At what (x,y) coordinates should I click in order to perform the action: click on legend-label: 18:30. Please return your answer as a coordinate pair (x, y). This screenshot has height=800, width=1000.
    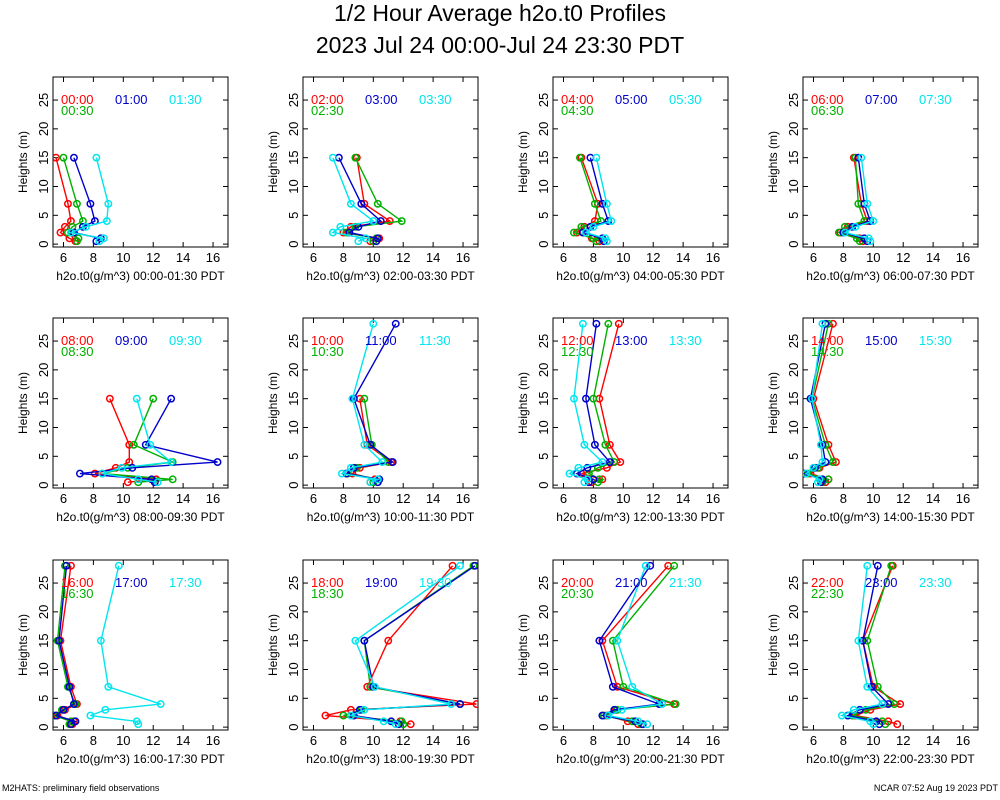
    Looking at the image, I should click on (327, 593).